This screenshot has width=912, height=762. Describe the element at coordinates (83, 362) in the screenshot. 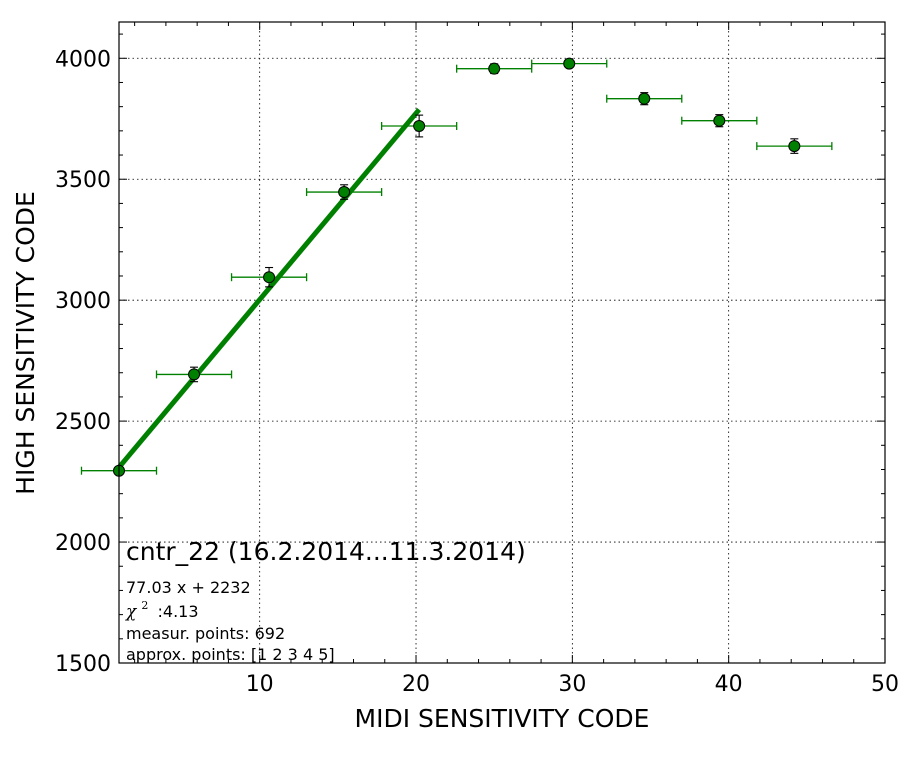

I see `y-tick-labels: 1500 2000 2500 3000 3500 4000` at that location.